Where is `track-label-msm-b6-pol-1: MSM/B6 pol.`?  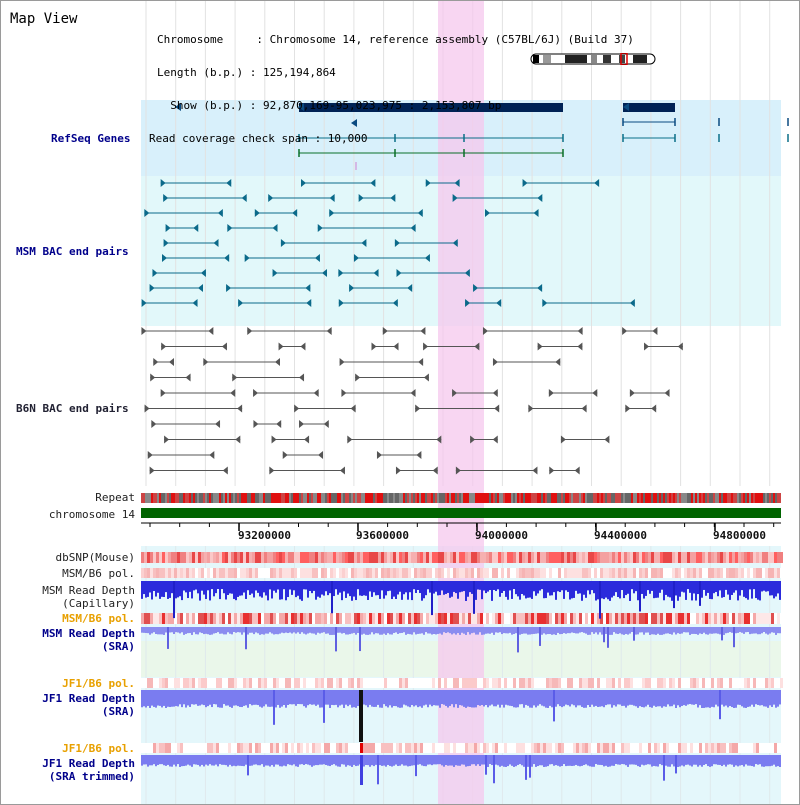
track-label-msm-b6-pol-1: MSM/B6 pol. is located at coordinates (98, 573).